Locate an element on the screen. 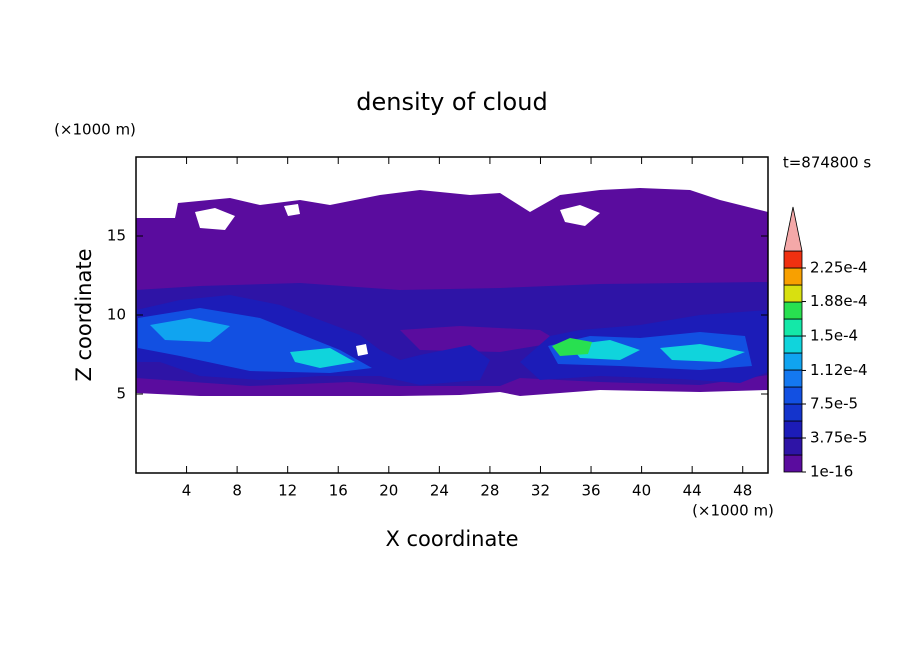  colorbar-label: 1.88e-4 is located at coordinates (839, 301).